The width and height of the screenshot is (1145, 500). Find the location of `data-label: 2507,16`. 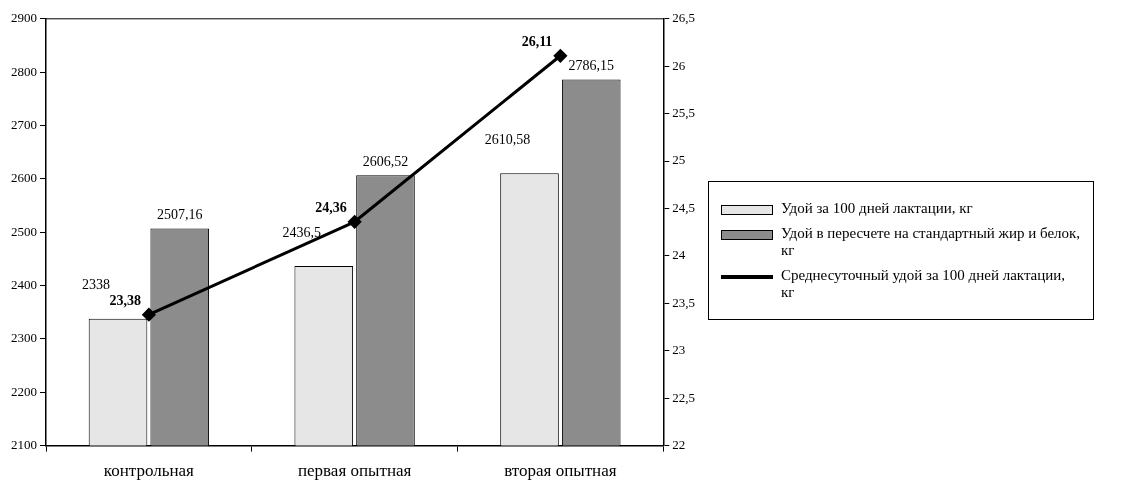

data-label: 2507,16 is located at coordinates (179, 215).